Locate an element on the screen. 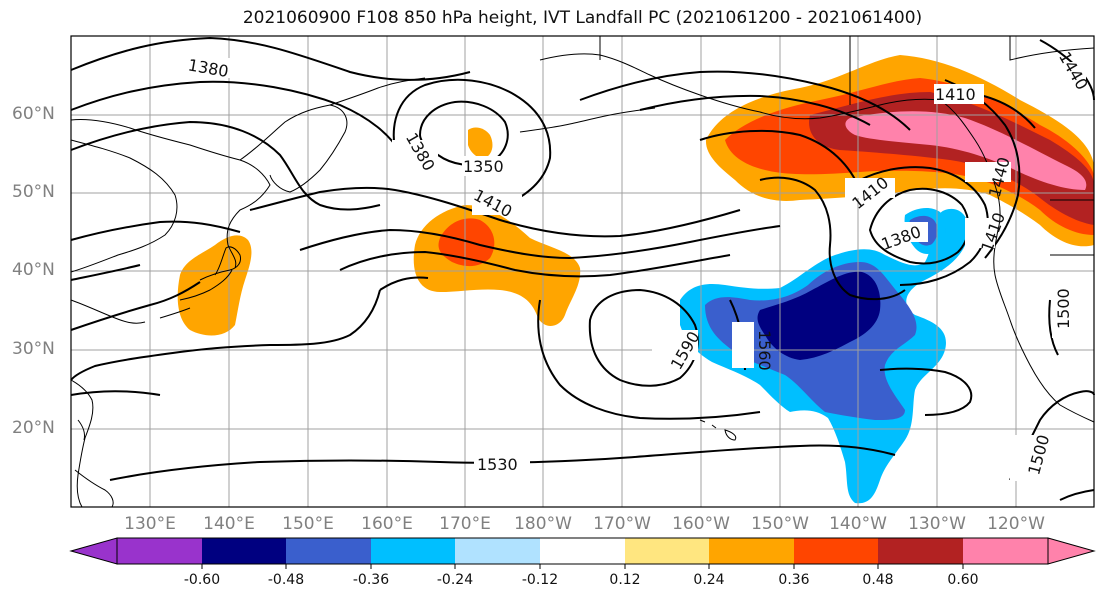  colorbar-tick-label: -0.48 is located at coordinates (286, 580).